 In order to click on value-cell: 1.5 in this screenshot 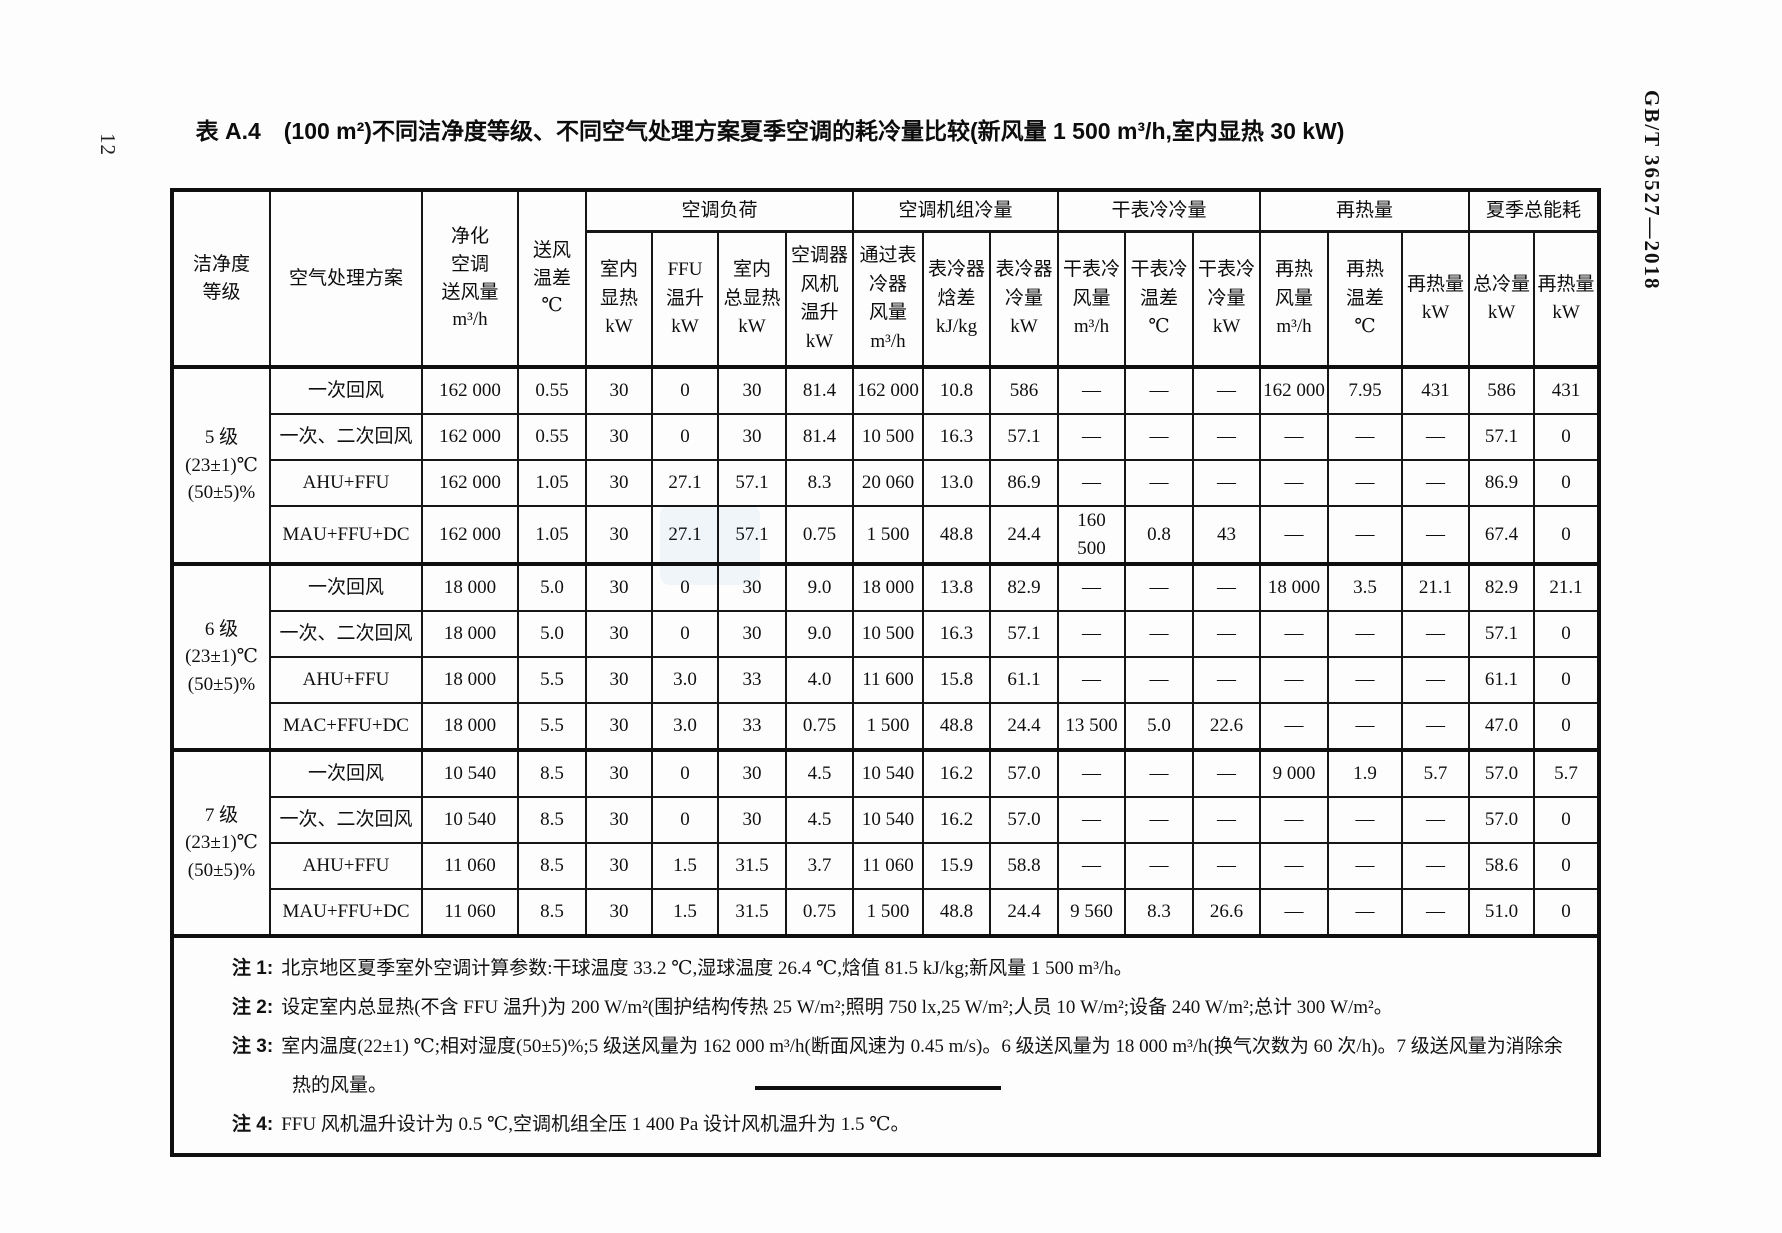, I will do `click(685, 866)`.